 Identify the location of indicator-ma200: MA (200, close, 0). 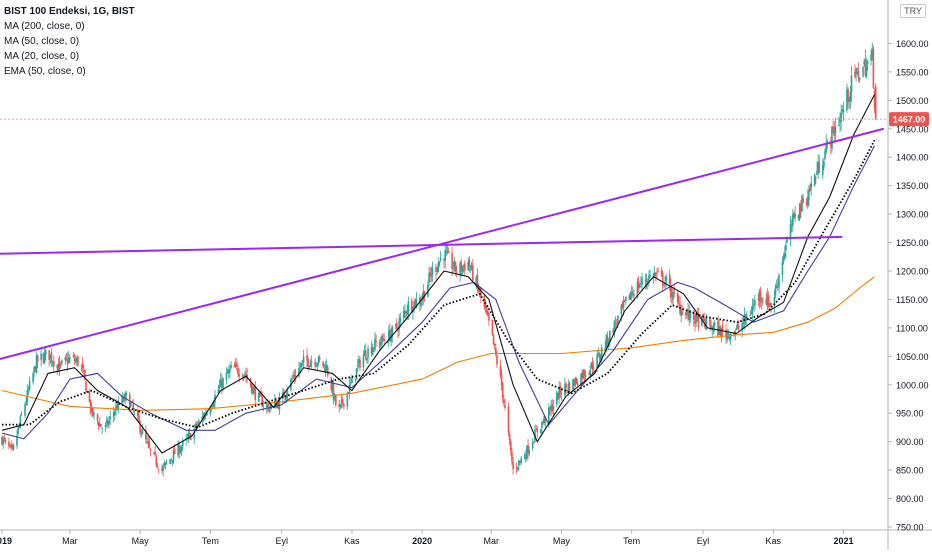
(44, 26).